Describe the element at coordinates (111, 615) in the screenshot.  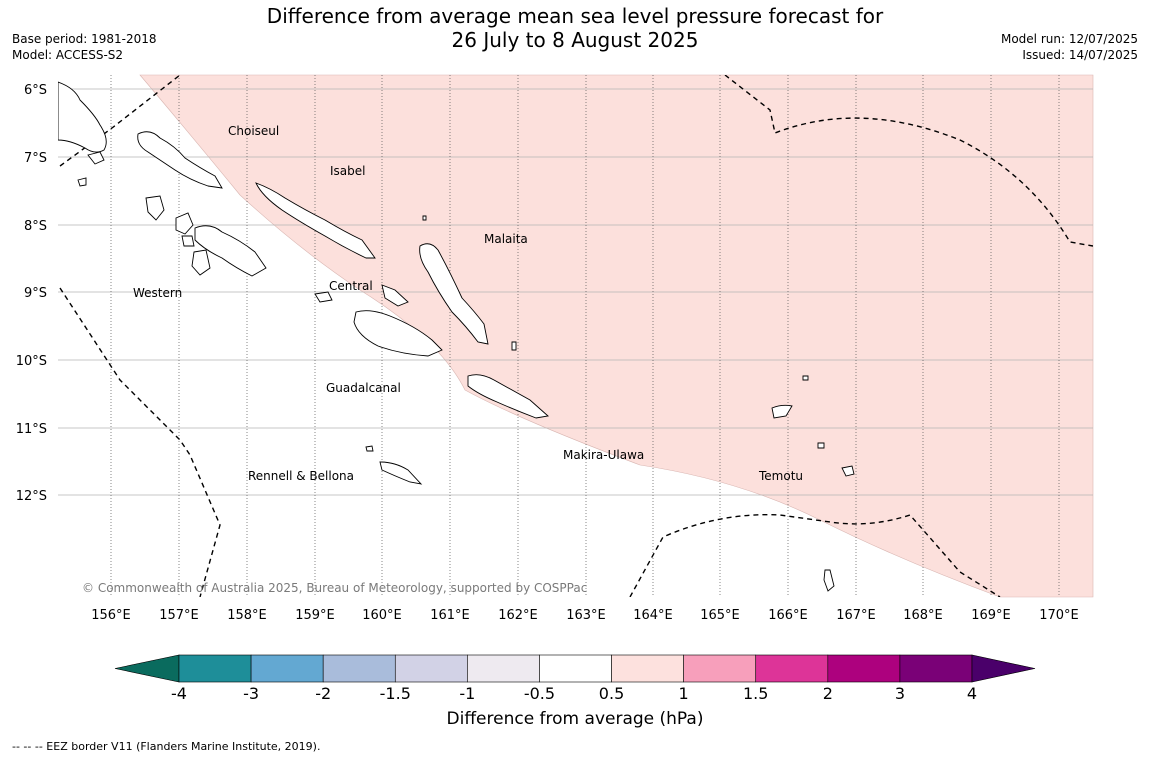
I see `lon-label: 156°E` at that location.